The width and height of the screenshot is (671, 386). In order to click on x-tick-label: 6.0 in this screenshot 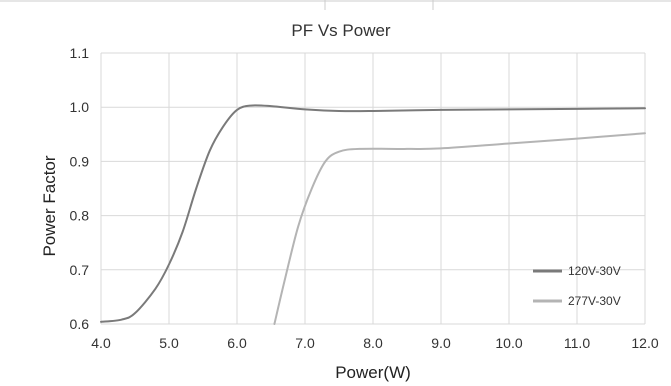, I will do `click(237, 343)`.